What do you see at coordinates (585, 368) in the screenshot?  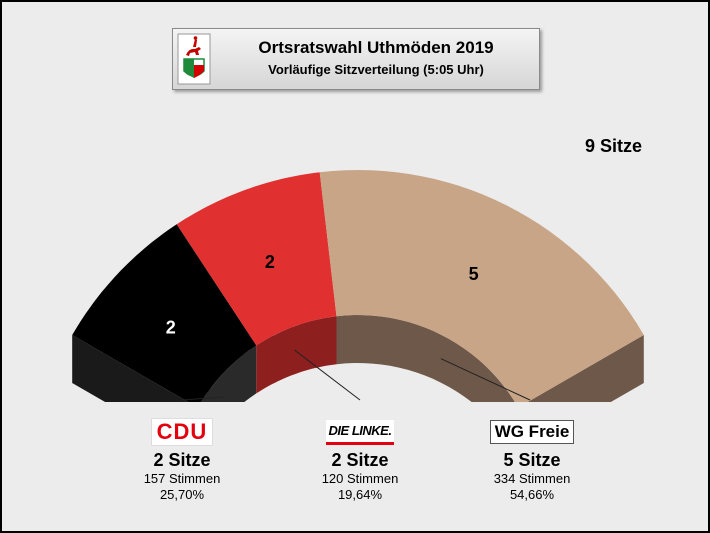 I see `end-cap-right` at bounding box center [585, 368].